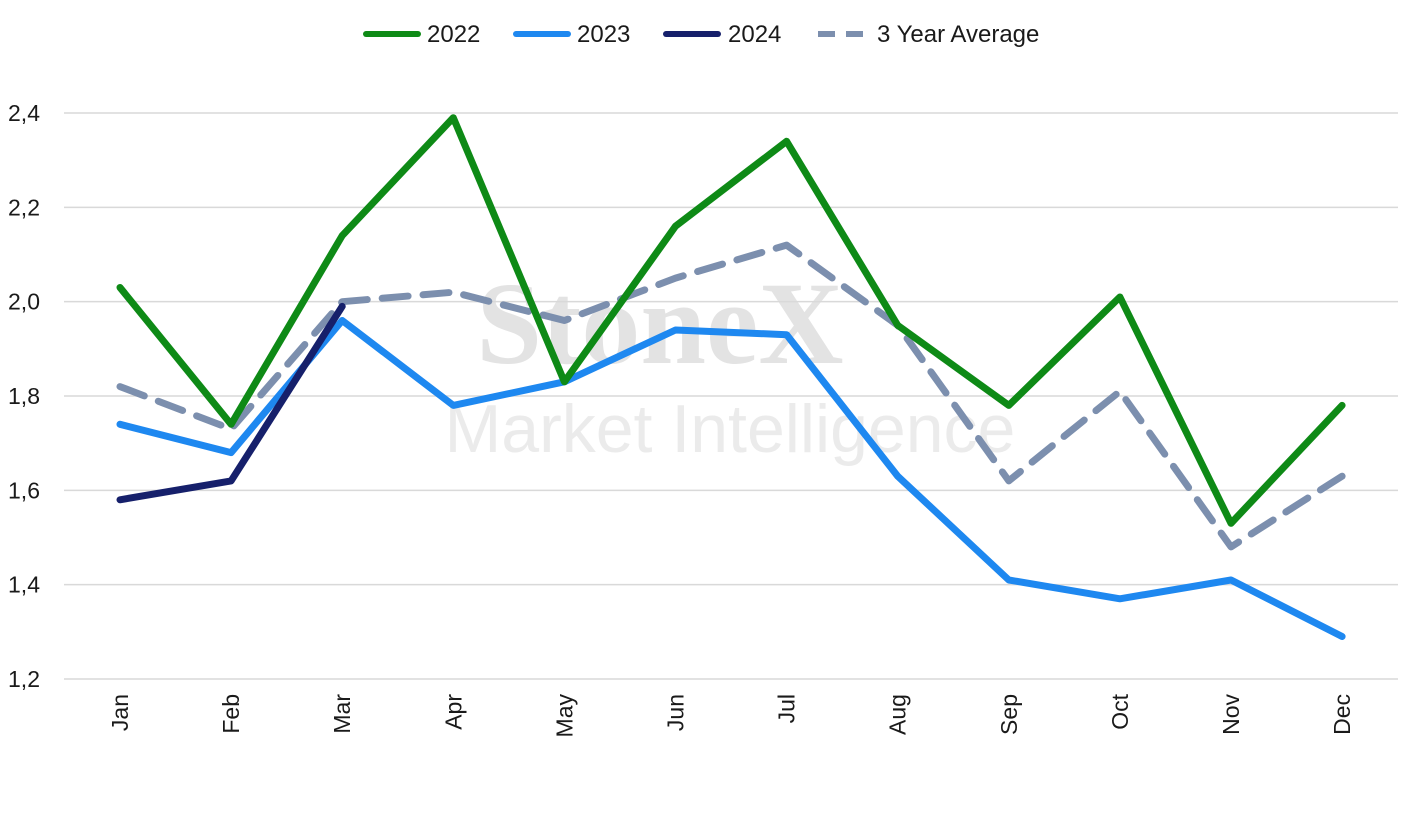 The height and width of the screenshot is (832, 1414). I want to click on x-tick-label: Nov, so click(1231, 714).